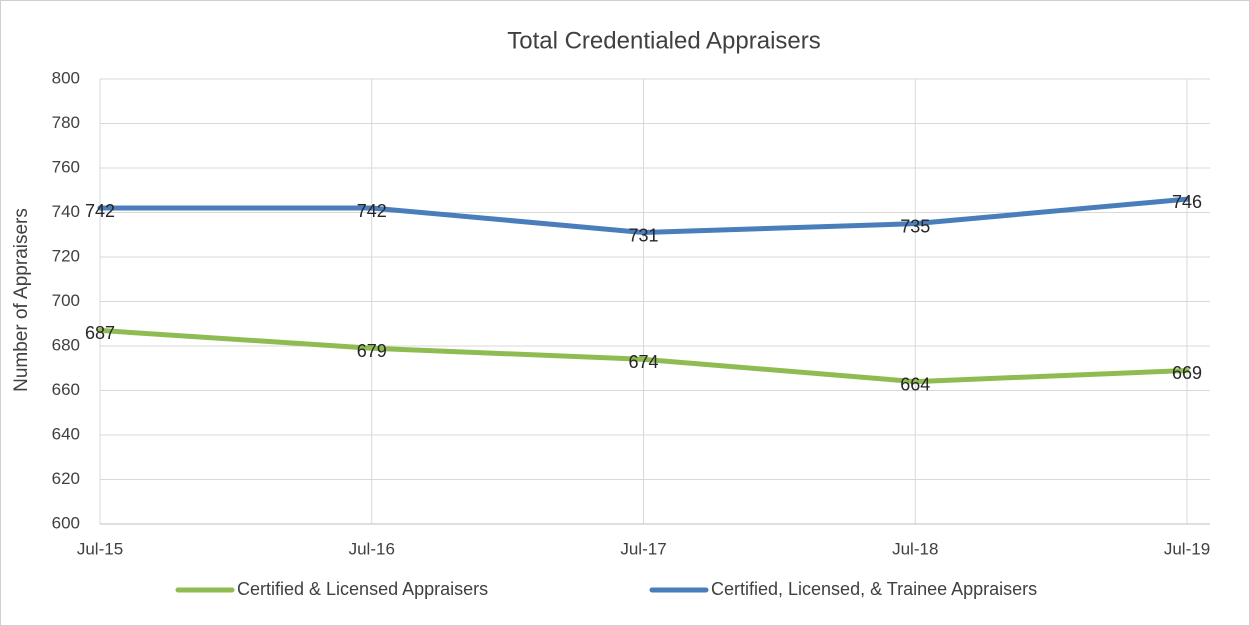  What do you see at coordinates (100, 333) in the screenshot?
I see `data-label: 687` at bounding box center [100, 333].